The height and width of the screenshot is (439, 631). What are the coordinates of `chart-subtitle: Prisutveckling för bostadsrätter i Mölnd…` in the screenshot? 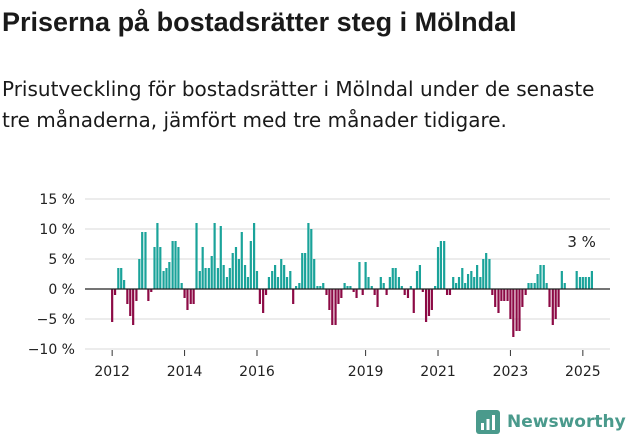 It's located at (298, 104).